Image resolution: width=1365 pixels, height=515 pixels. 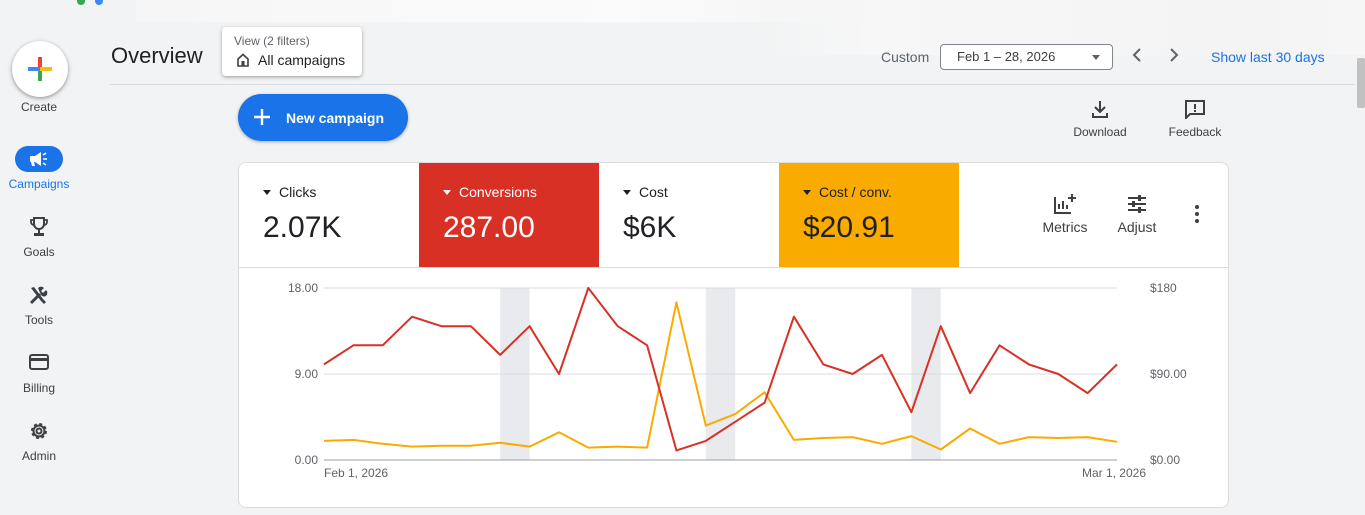 What do you see at coordinates (855, 192) in the screenshot?
I see `metric-name-text: Cost / conv.` at bounding box center [855, 192].